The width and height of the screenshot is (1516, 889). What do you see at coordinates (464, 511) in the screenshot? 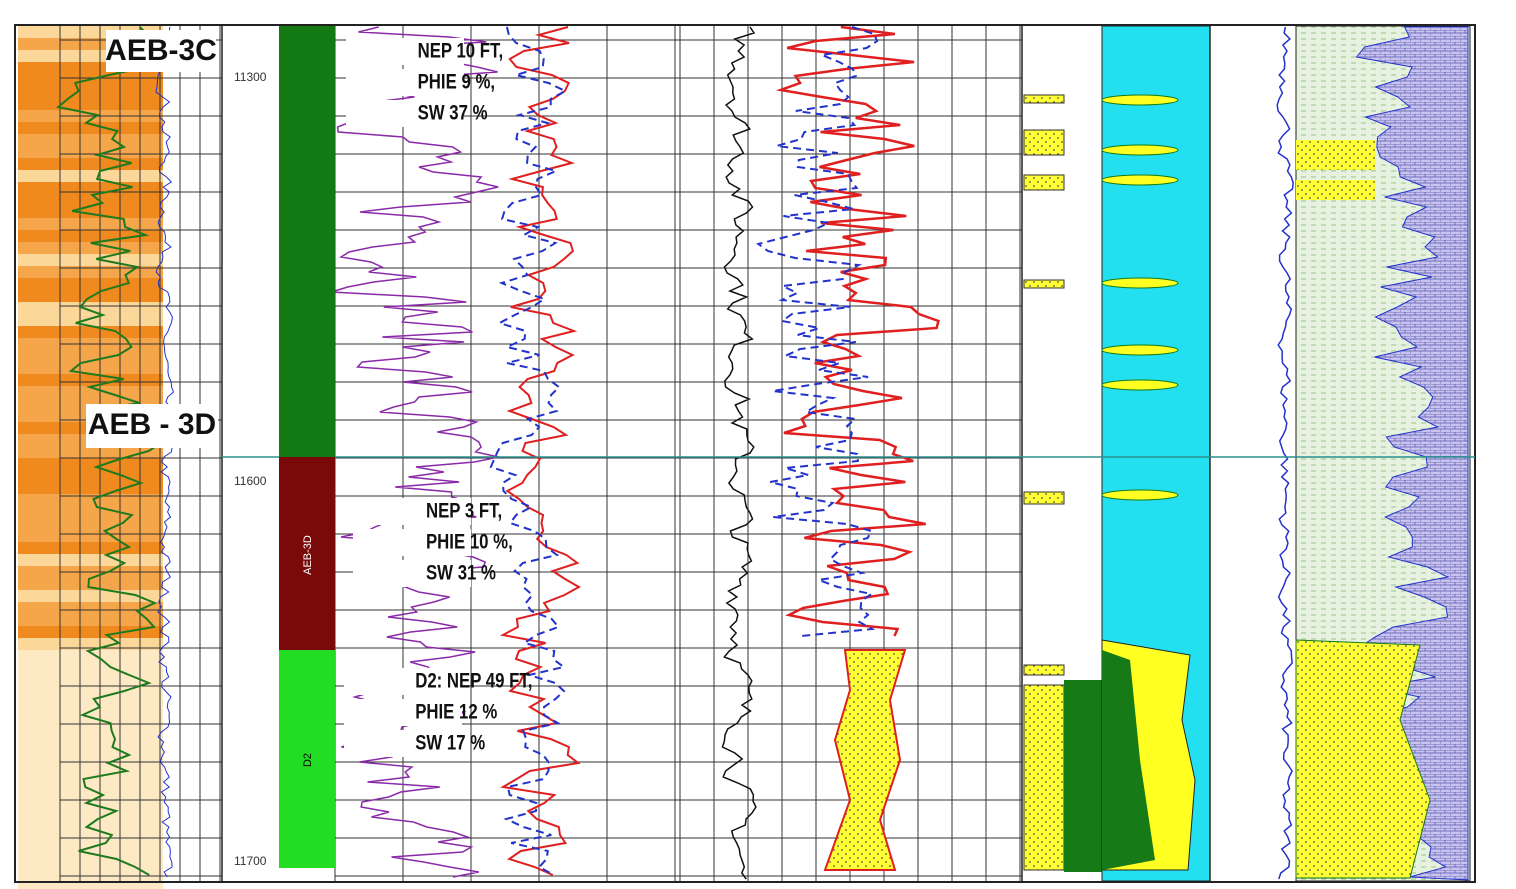
I see `annotation: NEP 3 FT,` at bounding box center [464, 511].